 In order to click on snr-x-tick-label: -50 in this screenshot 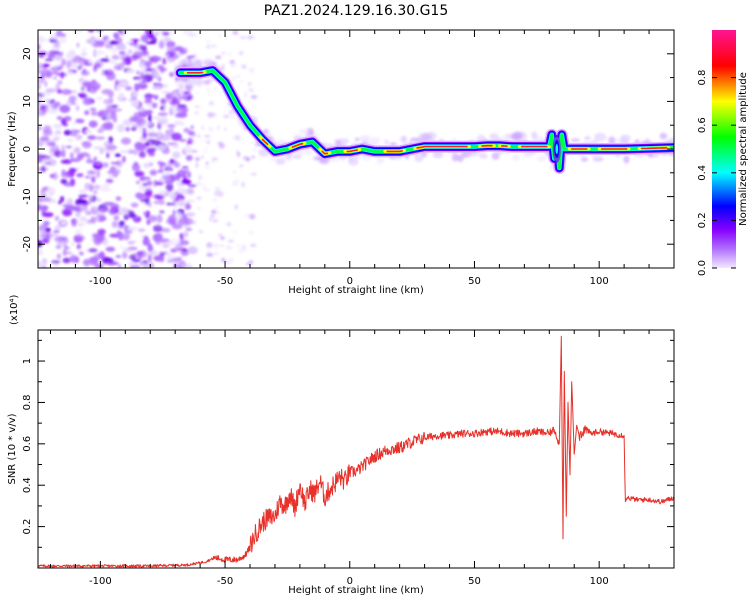, I will do `click(225, 581)`.